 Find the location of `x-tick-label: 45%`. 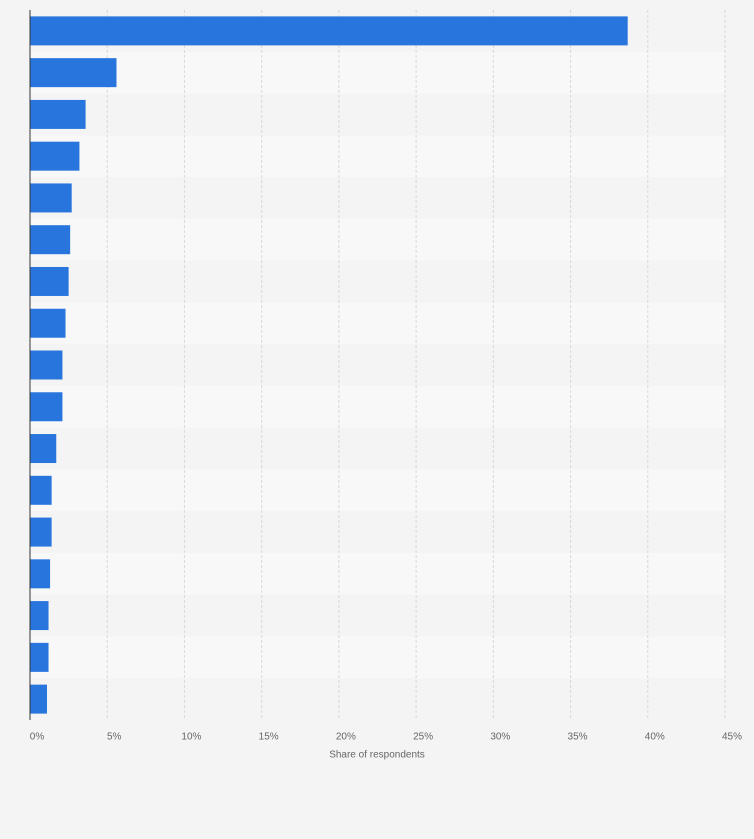

x-tick-label: 45% is located at coordinates (732, 737).